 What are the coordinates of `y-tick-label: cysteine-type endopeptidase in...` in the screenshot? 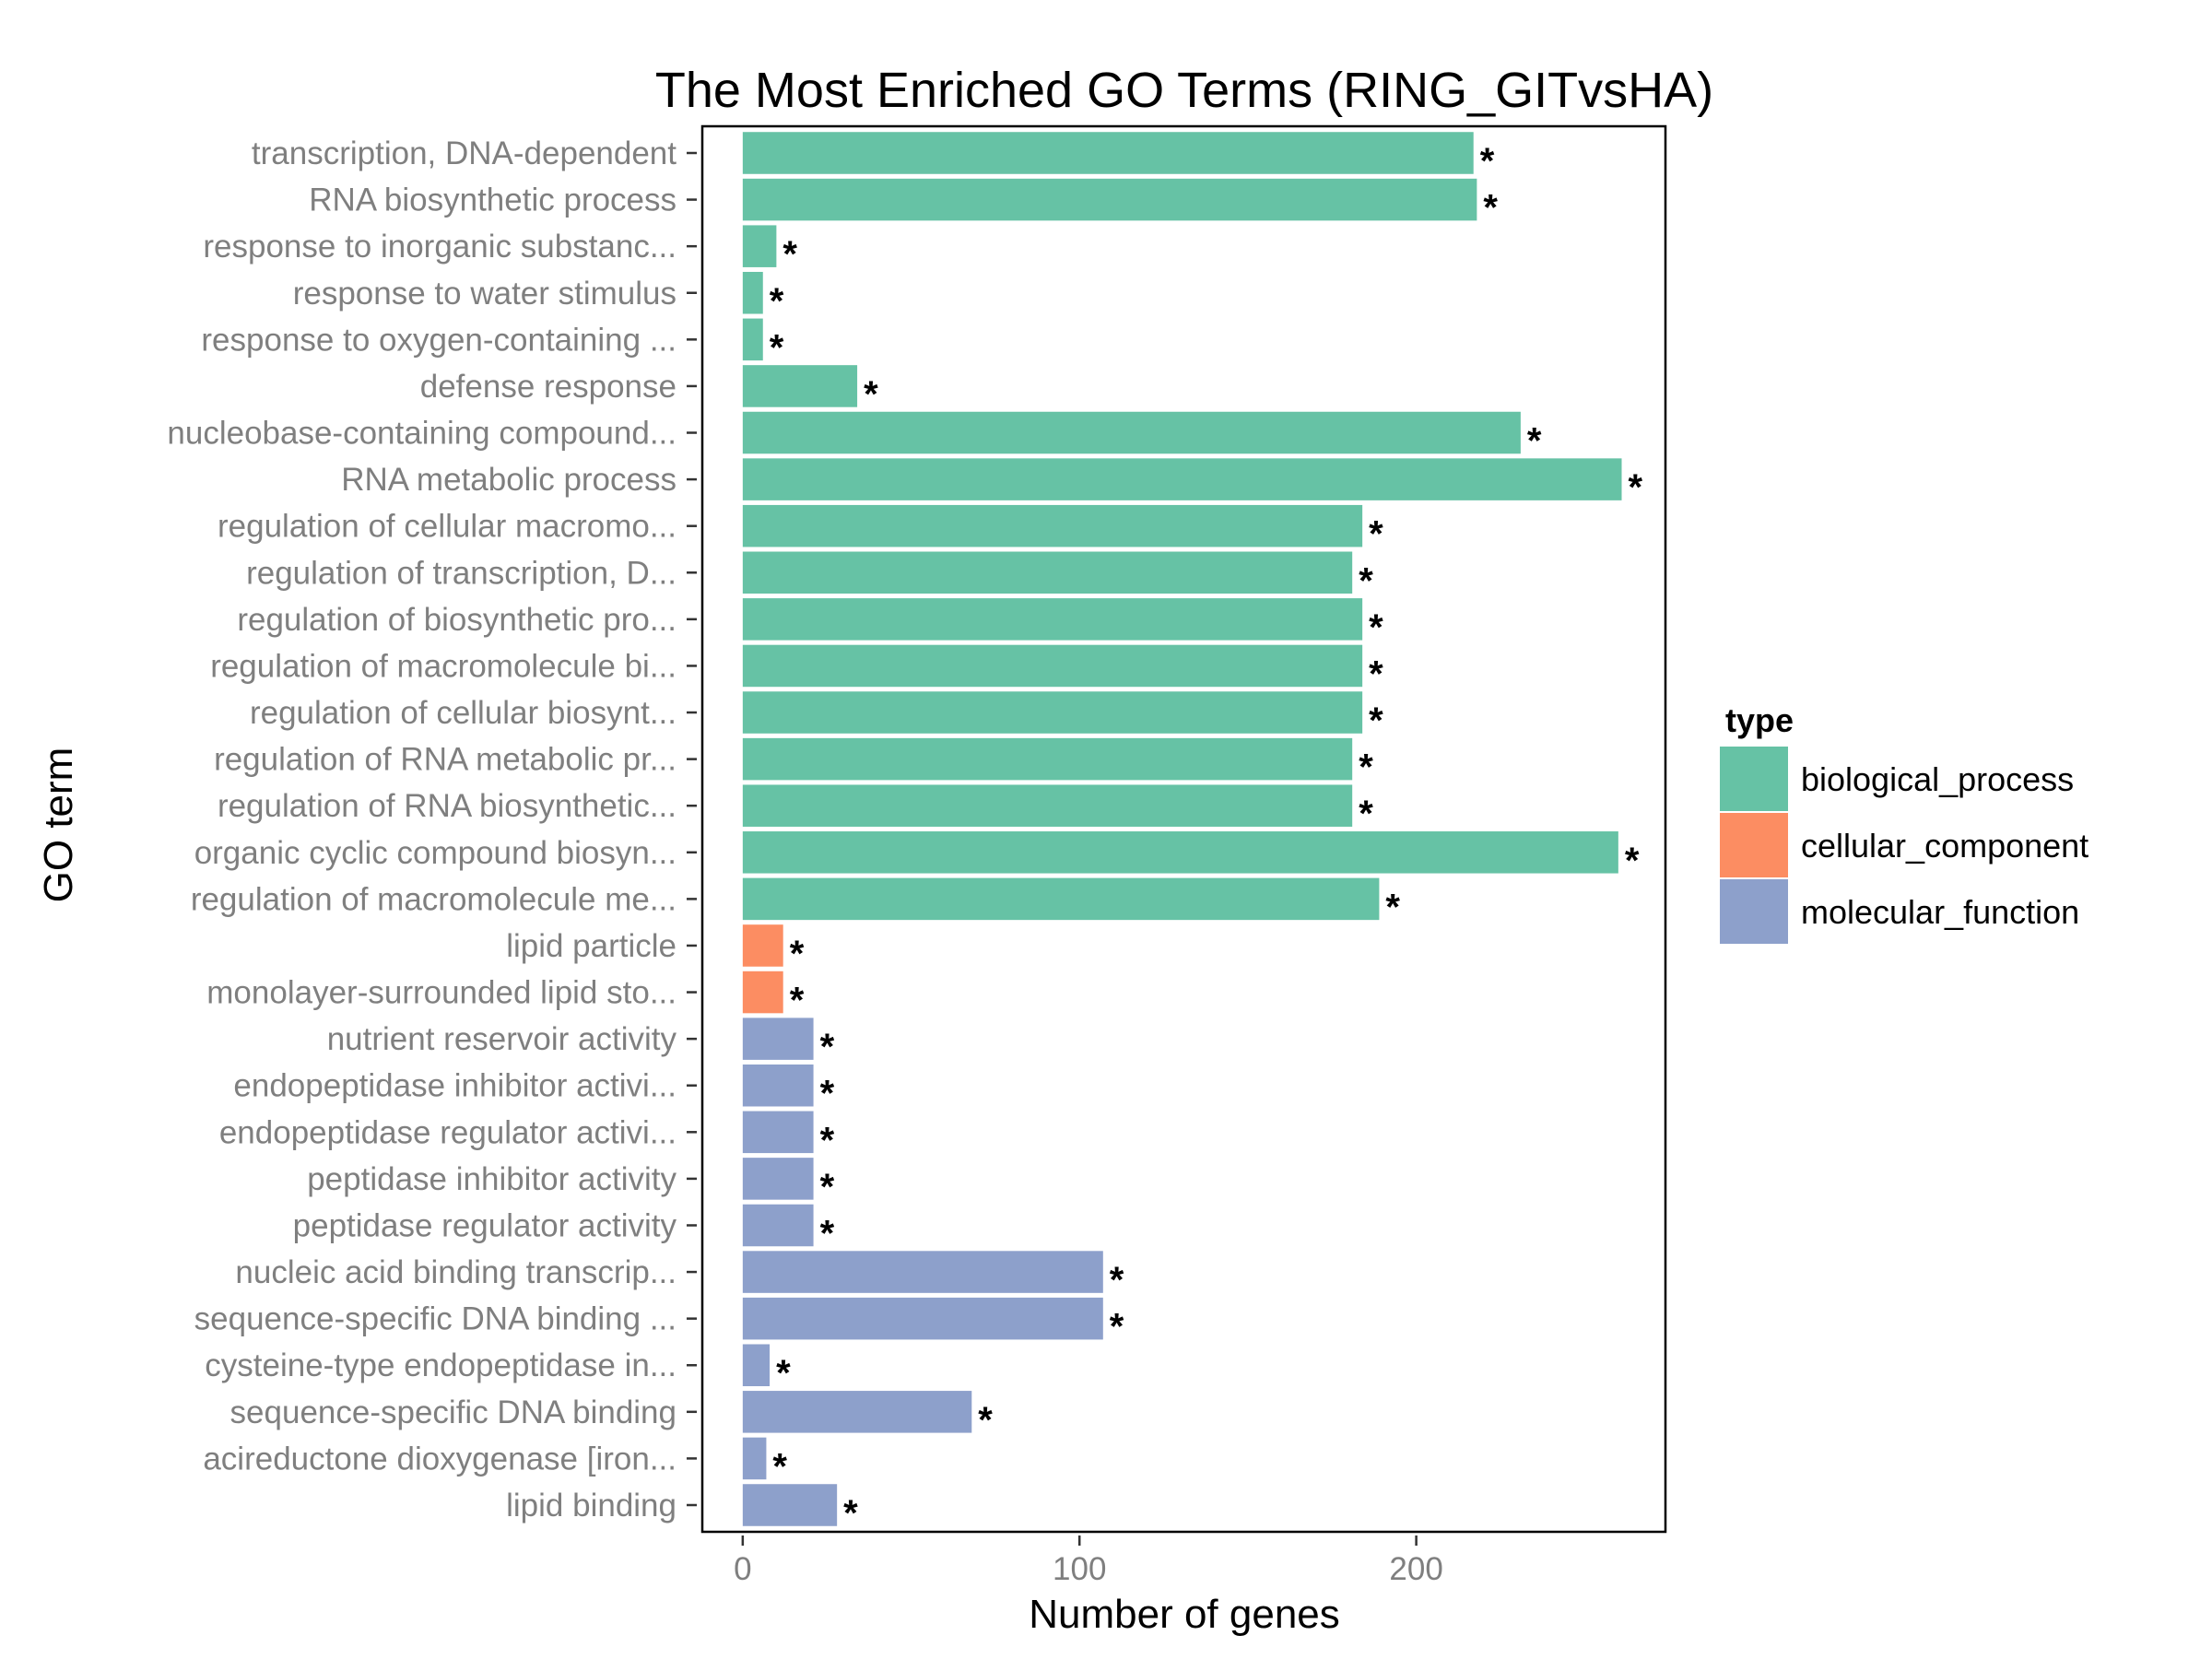 It's located at (441, 1365).